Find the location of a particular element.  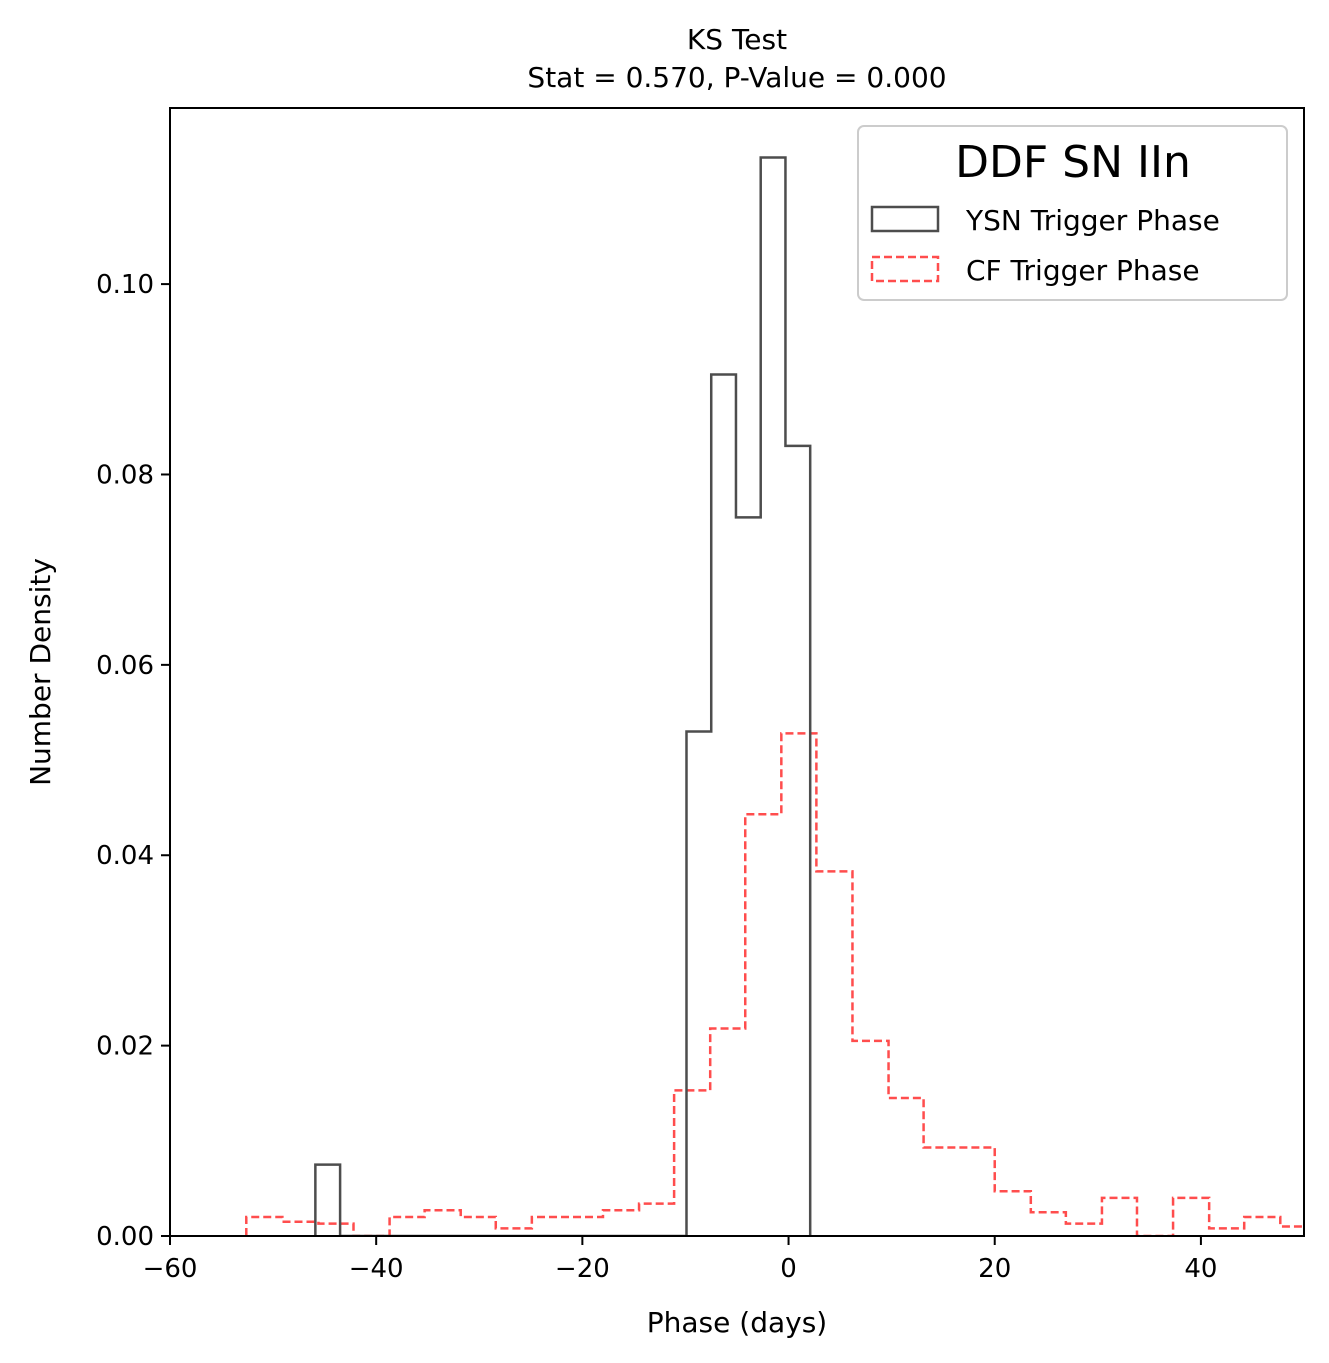

legend-box is located at coordinates (1072, 213).